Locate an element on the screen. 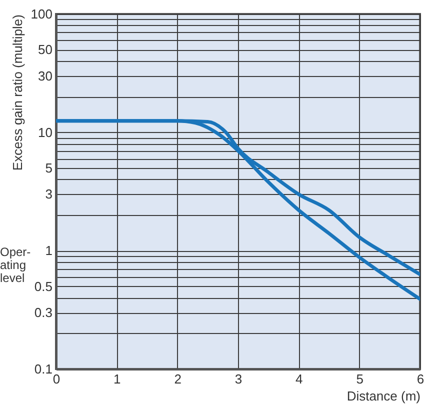  y-tick-label: 0.5 is located at coordinates (43, 286).